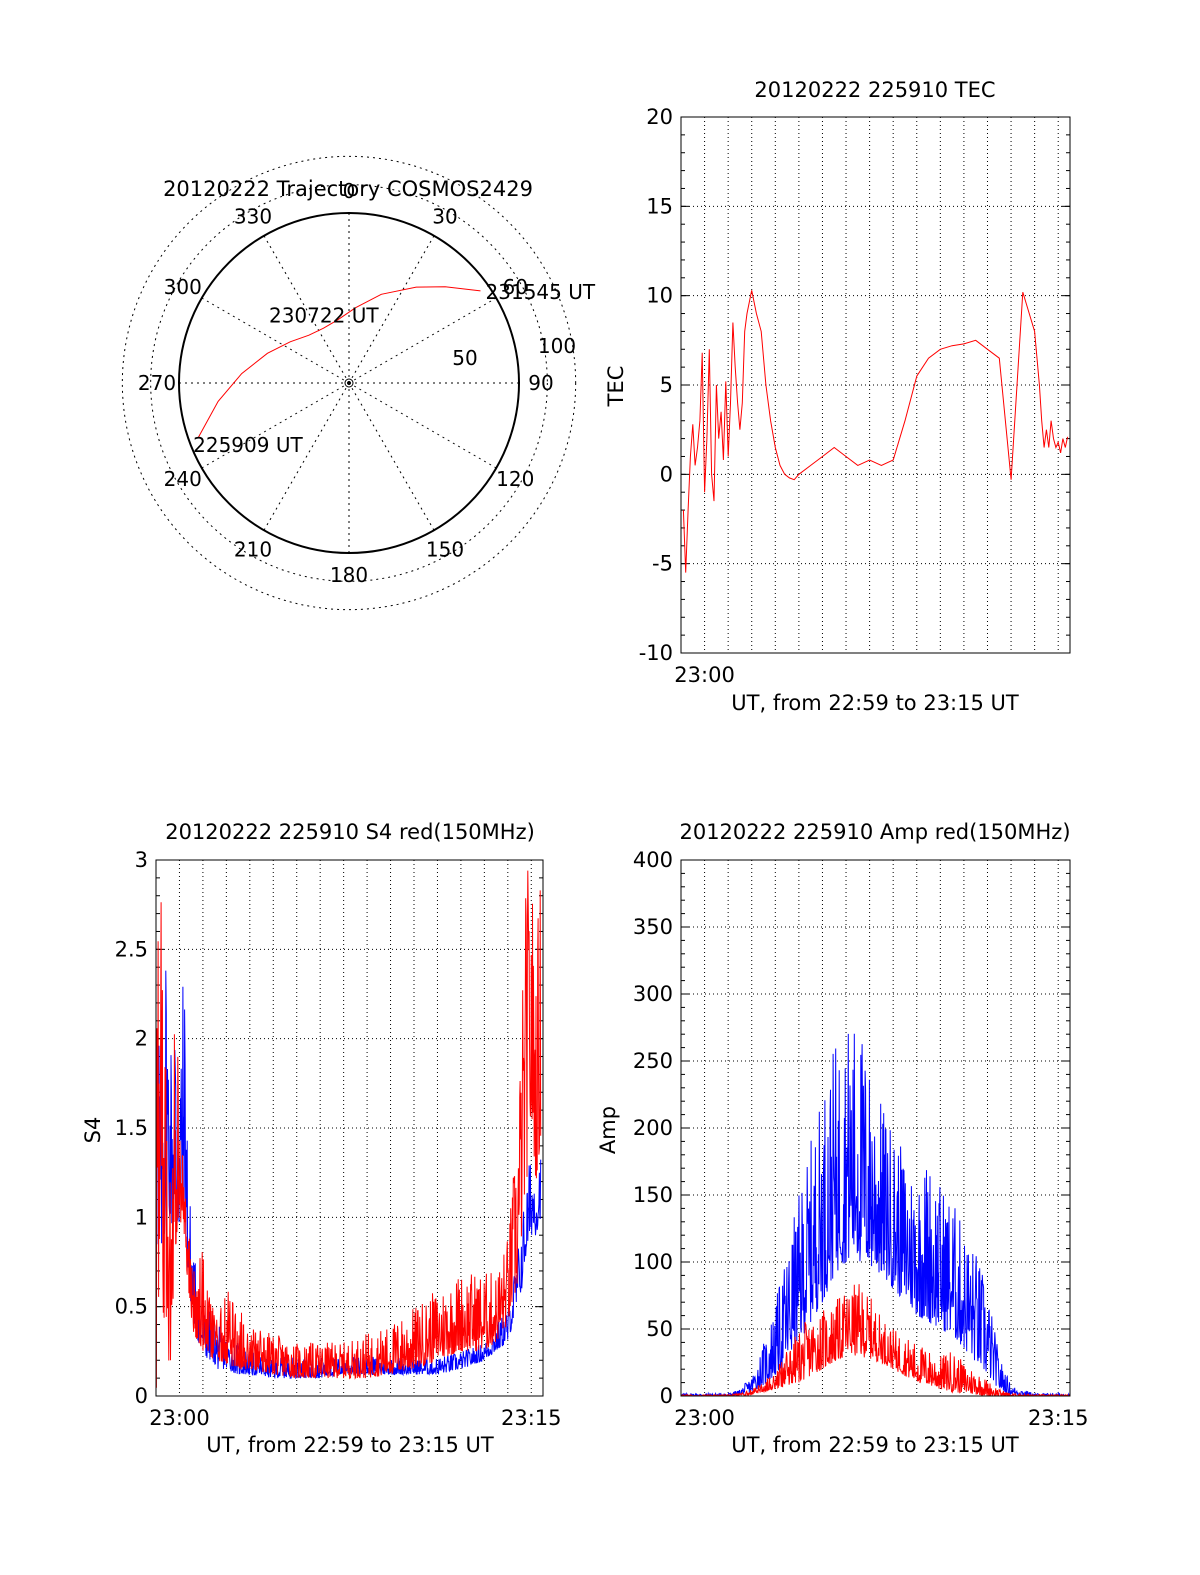 Image resolution: width=1200 pixels, height=1575 pixels. I want to click on y-tick-label: 400, so click(653, 860).